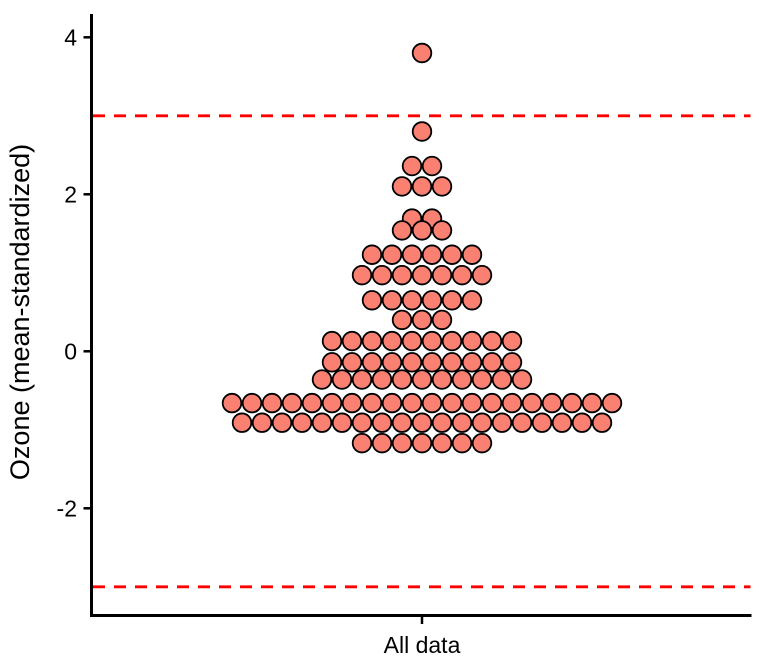 Image resolution: width=768 pixels, height=672 pixels. What do you see at coordinates (74, 272) in the screenshot?
I see `y-axis-ticks: 4 2 0 -2` at bounding box center [74, 272].